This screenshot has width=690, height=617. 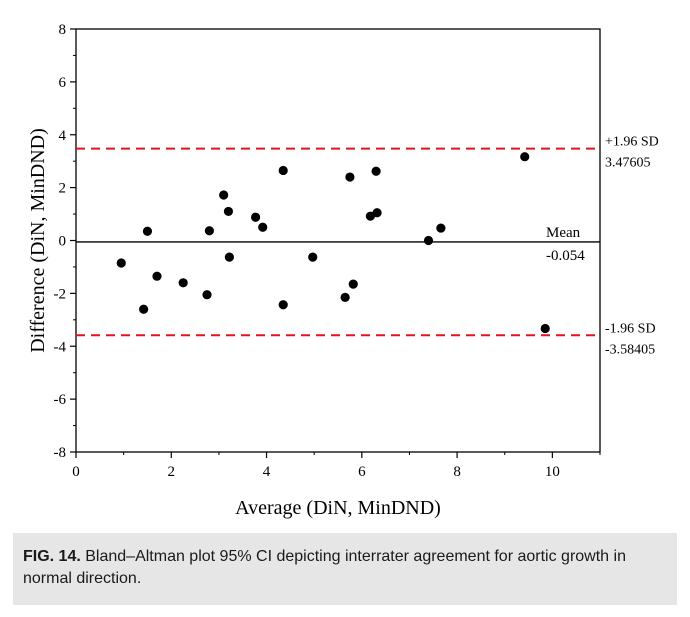 I want to click on y-tick-label: 0, so click(x=63, y=242).